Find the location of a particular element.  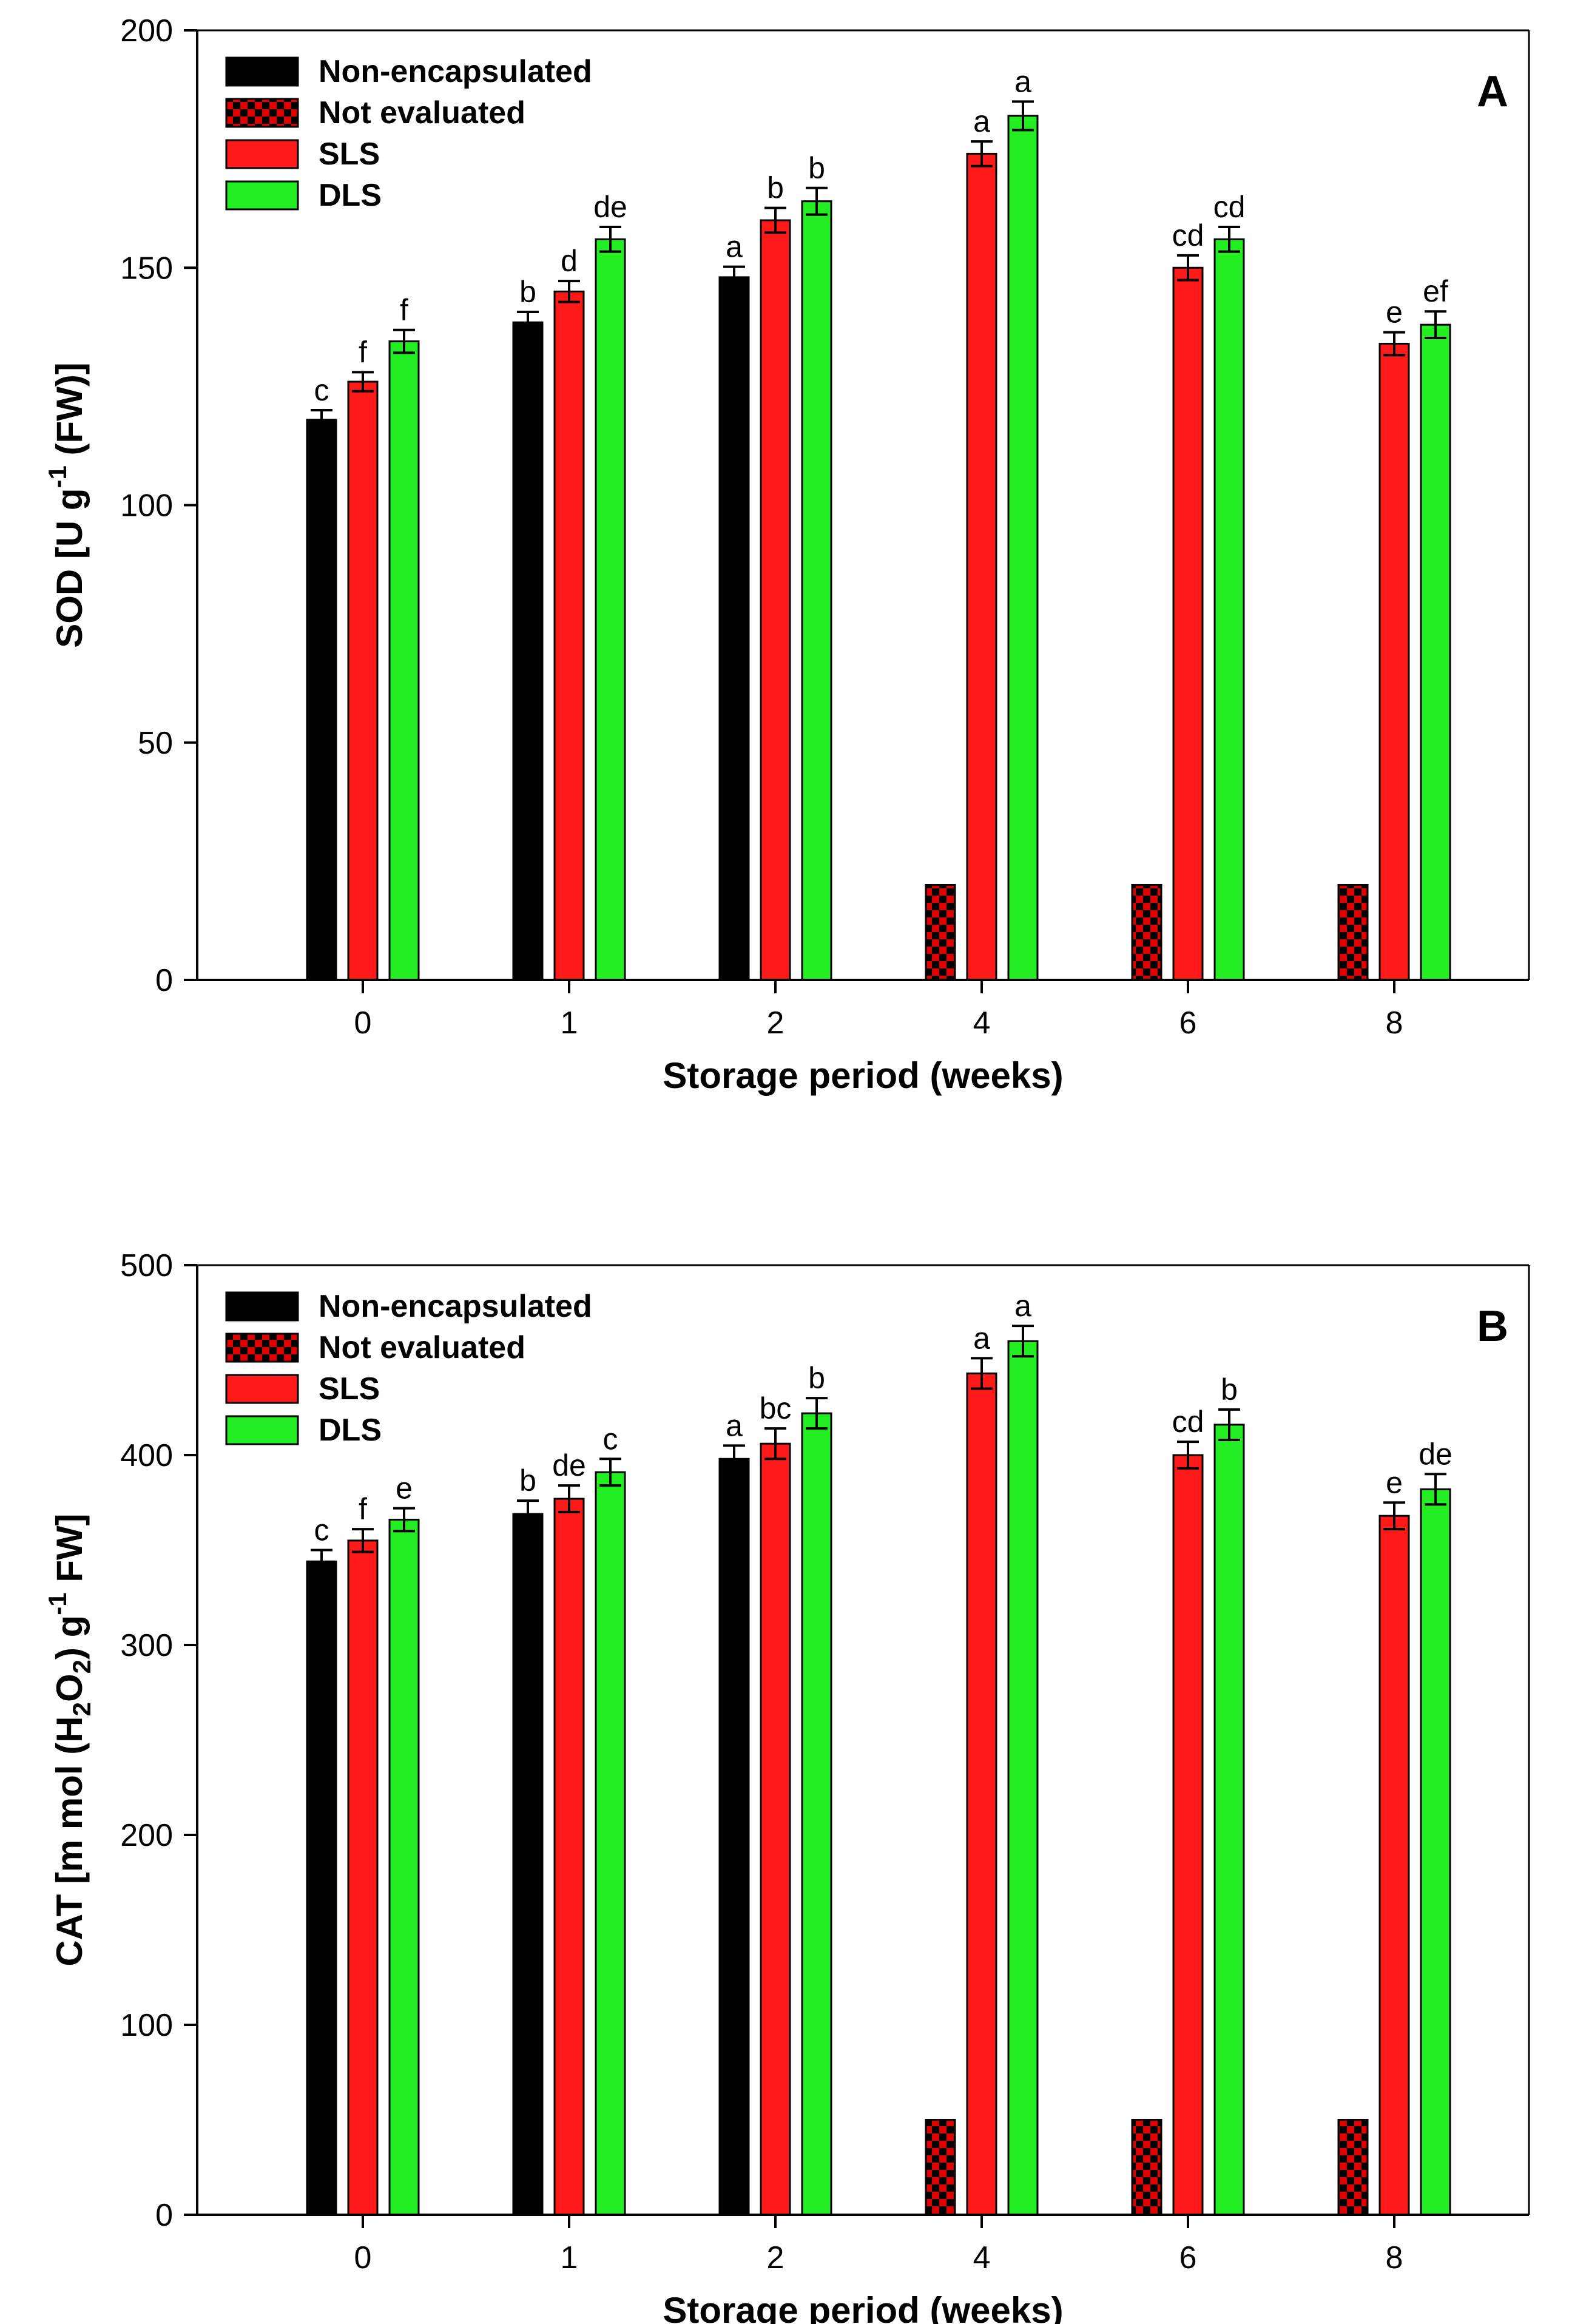

panel-label: A is located at coordinates (1492, 91).